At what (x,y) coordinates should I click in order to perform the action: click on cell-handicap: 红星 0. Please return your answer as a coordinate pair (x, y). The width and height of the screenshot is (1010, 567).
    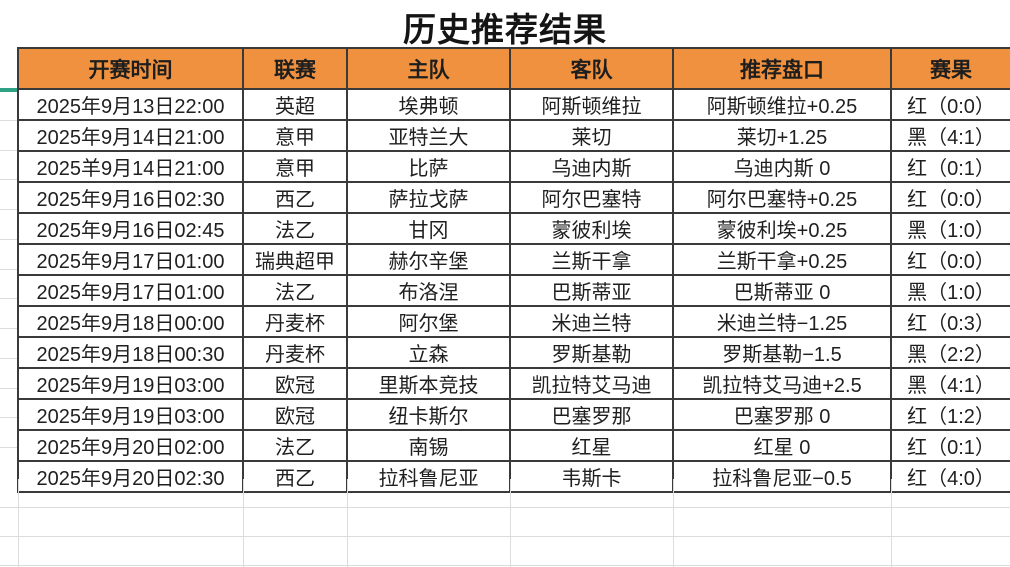
    Looking at the image, I should click on (782, 445).